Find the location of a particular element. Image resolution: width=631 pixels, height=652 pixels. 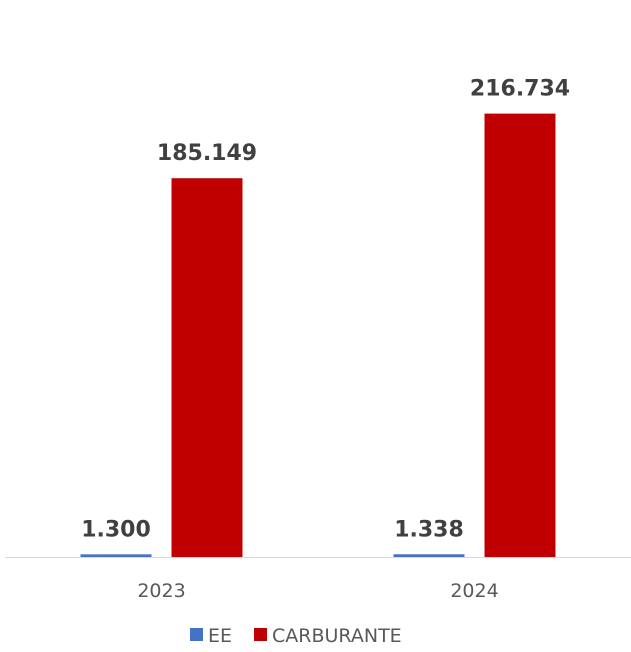

legend-label-ee: EE is located at coordinates (220, 636).